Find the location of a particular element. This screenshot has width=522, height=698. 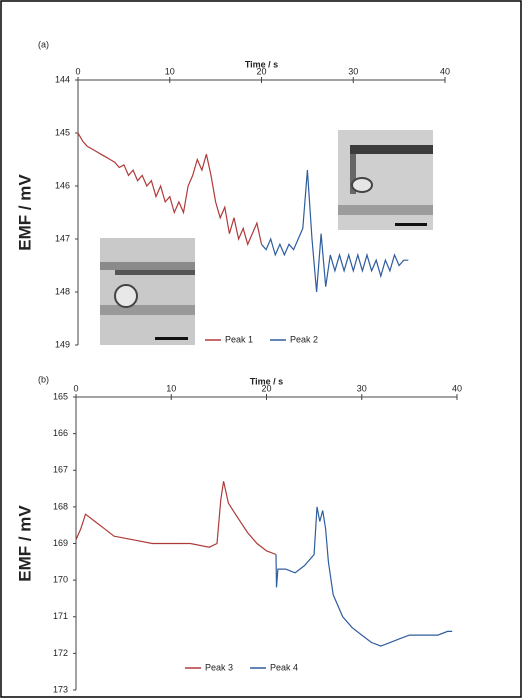

y-tick-label: 168 is located at coordinates (60, 506).